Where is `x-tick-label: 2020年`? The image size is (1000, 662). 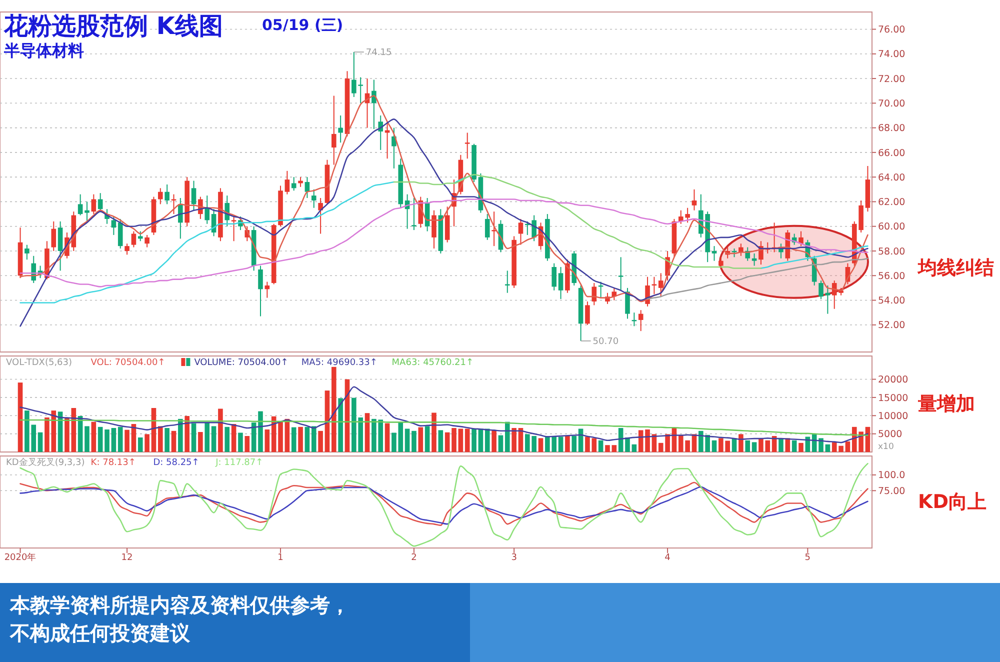
x-tick-label: 2020年 is located at coordinates (20, 557).